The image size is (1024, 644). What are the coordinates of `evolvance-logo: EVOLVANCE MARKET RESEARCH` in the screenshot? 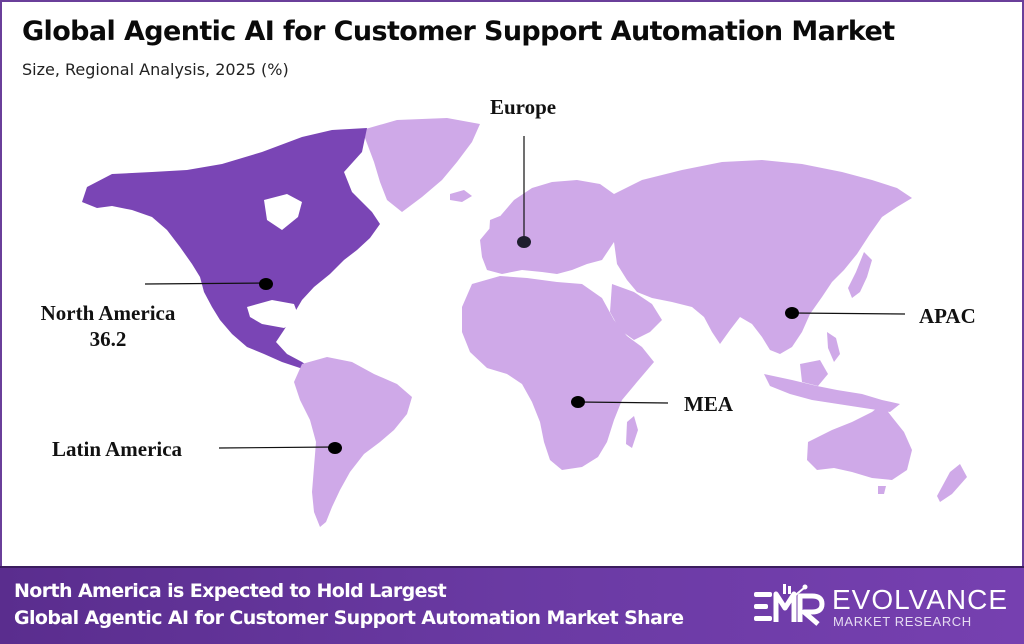 It's located at (882, 607).